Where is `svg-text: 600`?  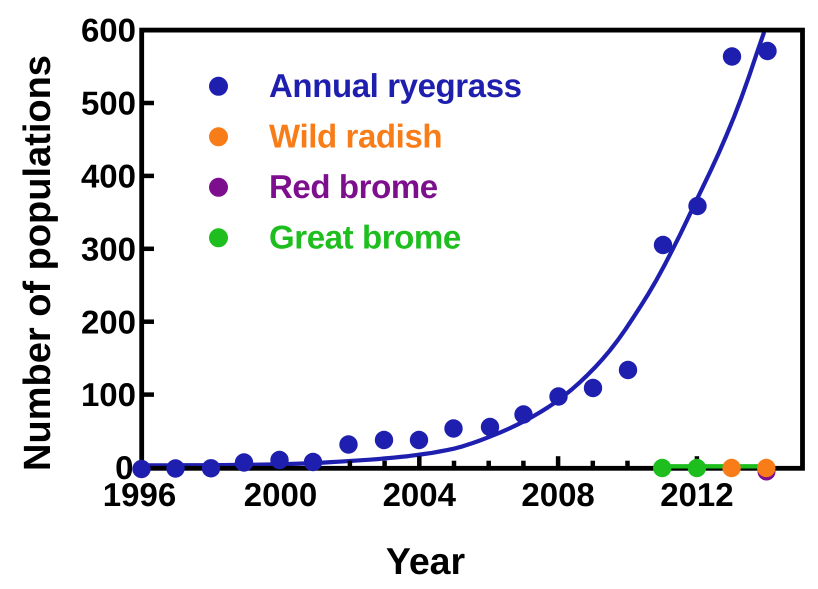
svg-text: 600 is located at coordinates (108, 30).